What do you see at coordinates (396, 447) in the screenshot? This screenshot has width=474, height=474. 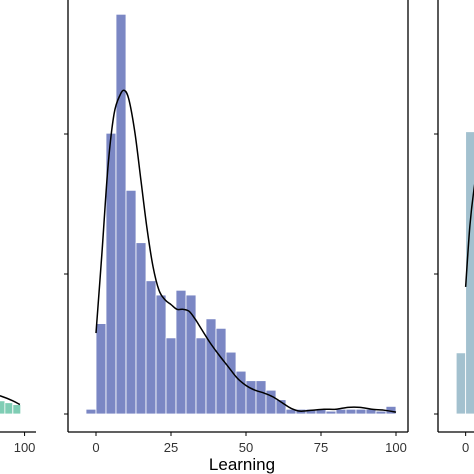 I see `center-x-tick-label: 100` at bounding box center [396, 447].